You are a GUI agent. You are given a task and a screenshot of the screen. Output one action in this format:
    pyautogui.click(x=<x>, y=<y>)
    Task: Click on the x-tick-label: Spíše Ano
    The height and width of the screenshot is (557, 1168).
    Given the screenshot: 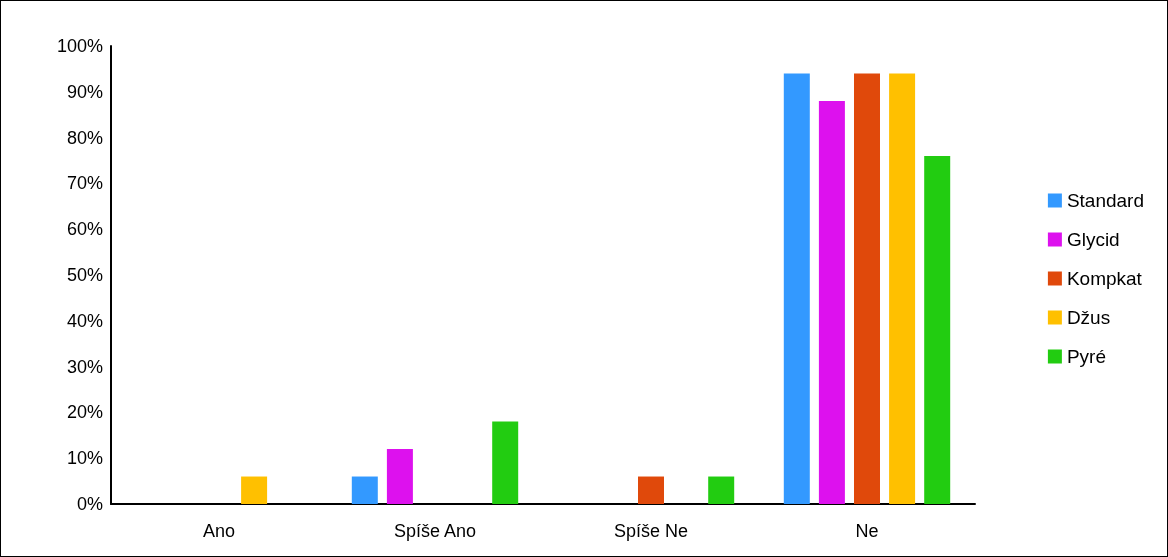 What is the action you would take?
    pyautogui.click(x=435, y=531)
    